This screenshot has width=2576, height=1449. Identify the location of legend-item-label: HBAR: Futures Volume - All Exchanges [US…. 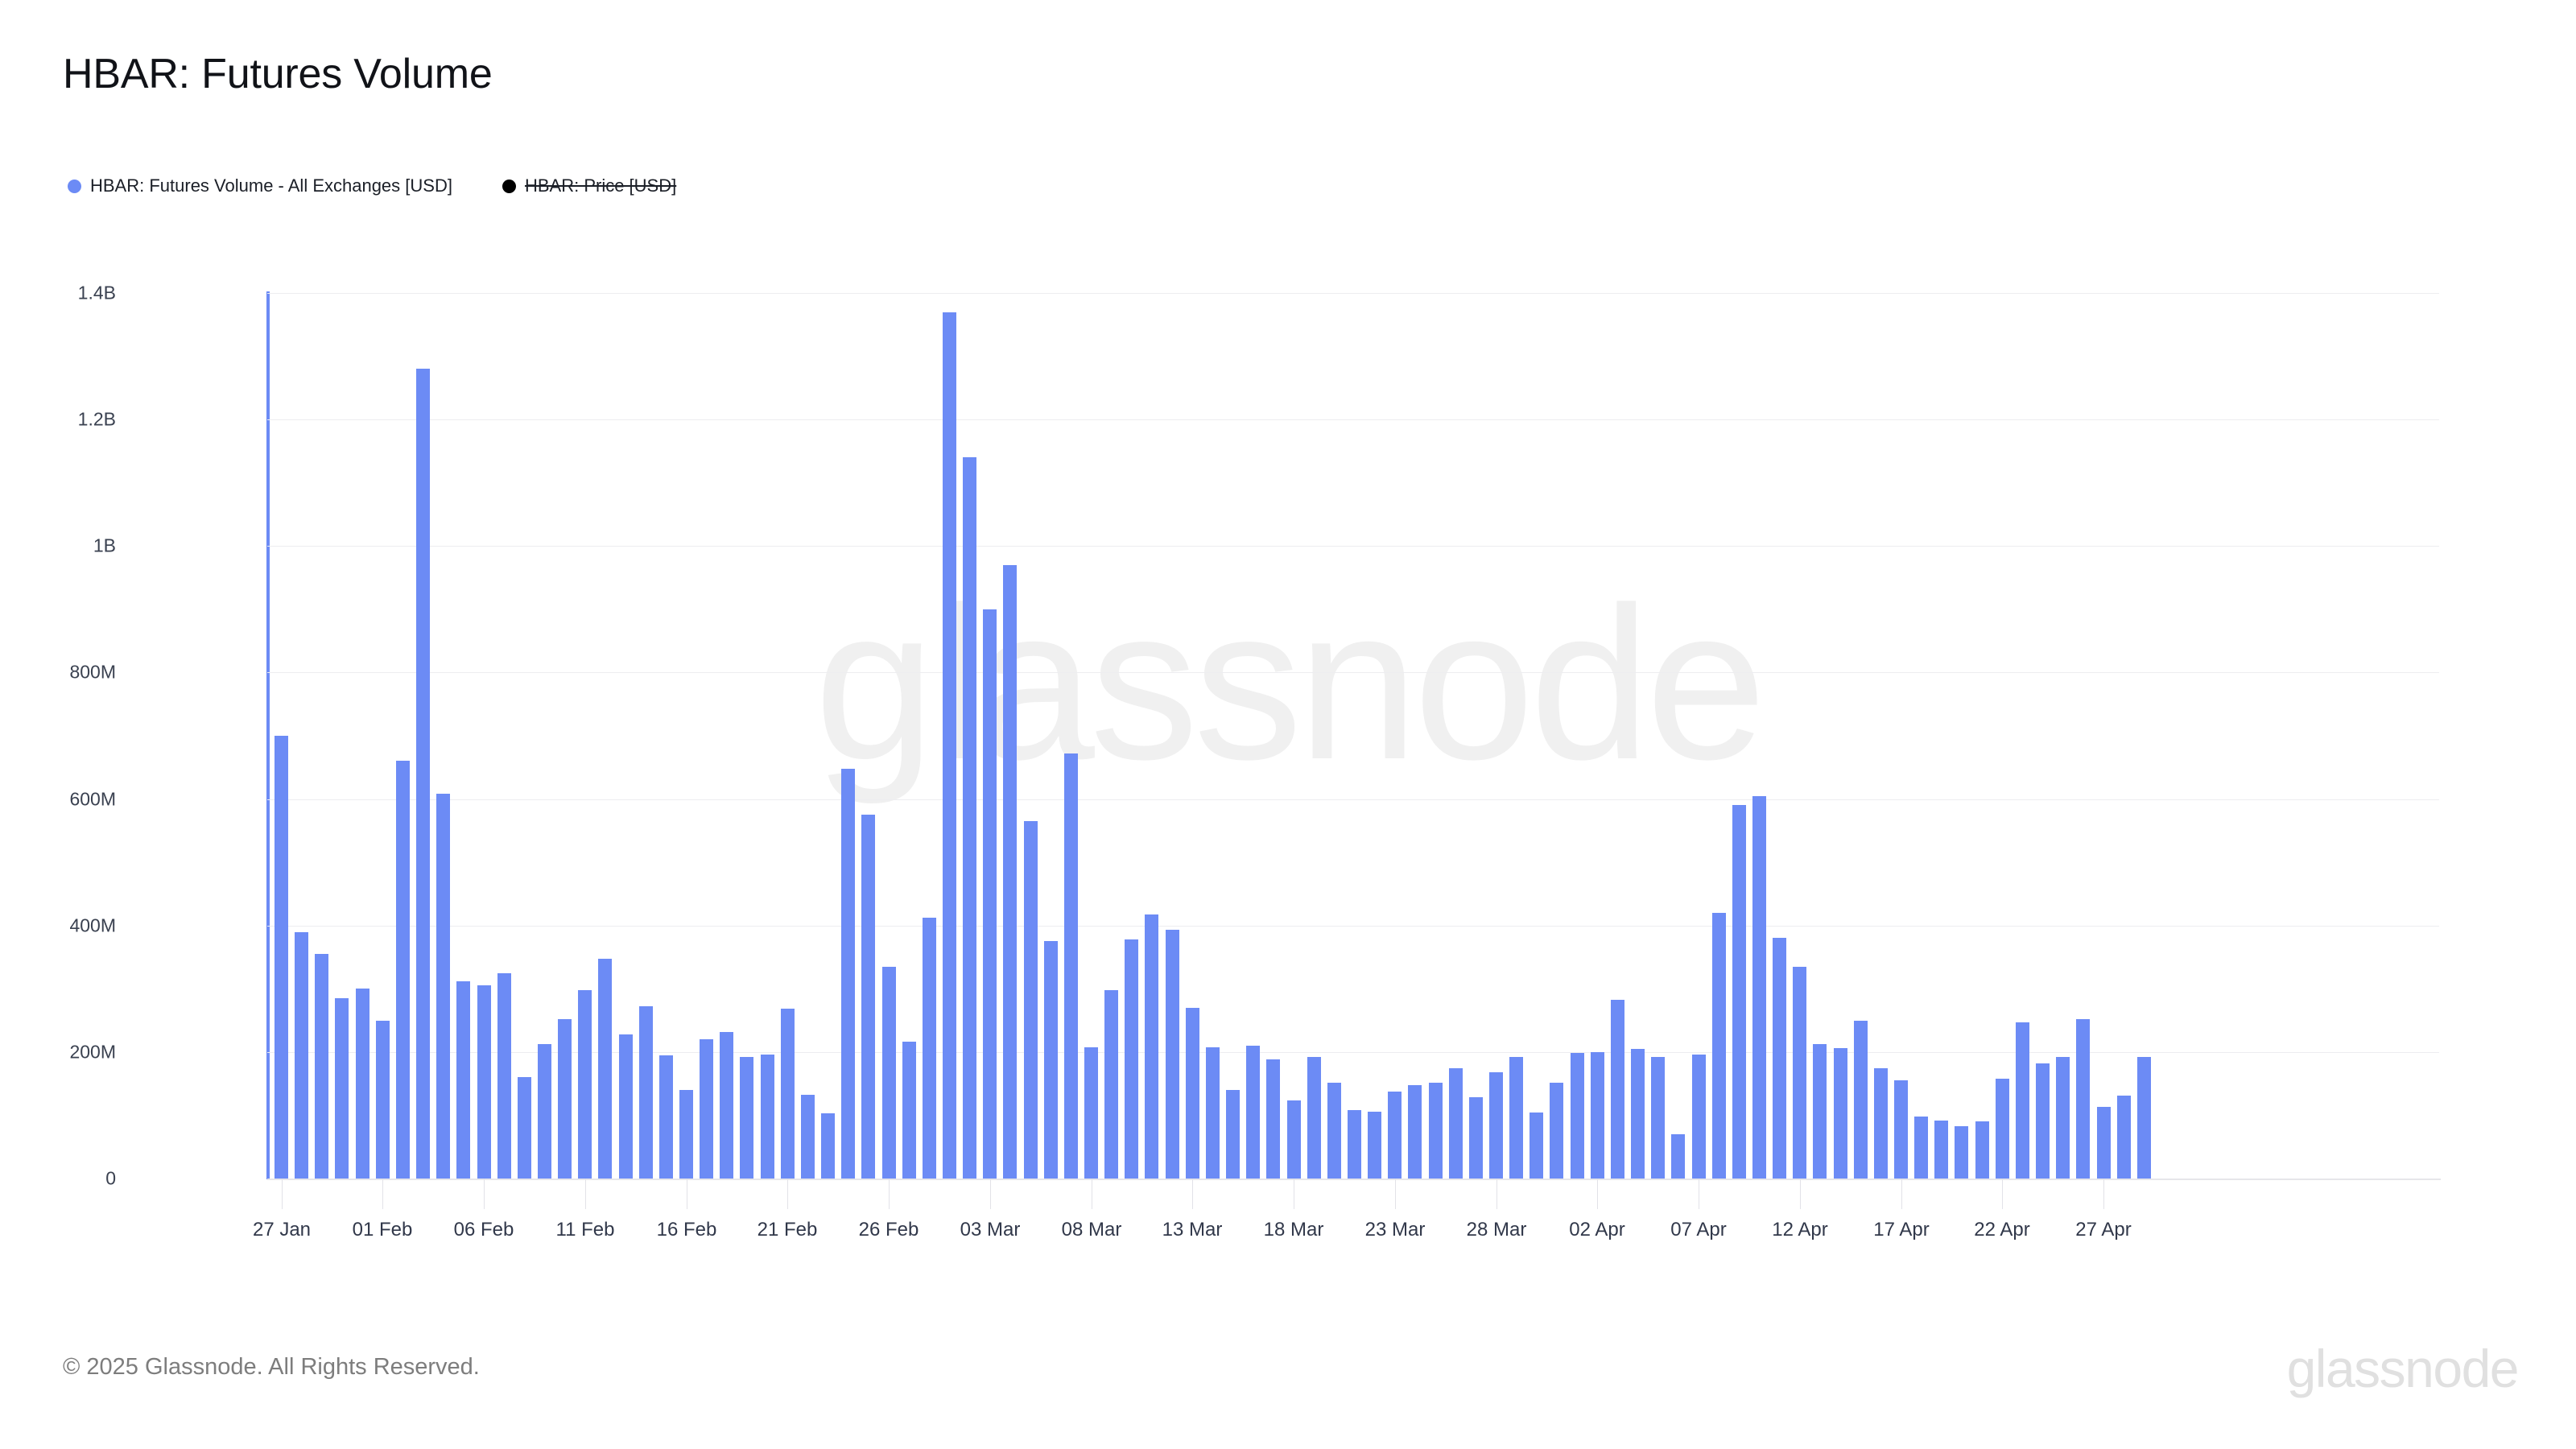
(271, 185).